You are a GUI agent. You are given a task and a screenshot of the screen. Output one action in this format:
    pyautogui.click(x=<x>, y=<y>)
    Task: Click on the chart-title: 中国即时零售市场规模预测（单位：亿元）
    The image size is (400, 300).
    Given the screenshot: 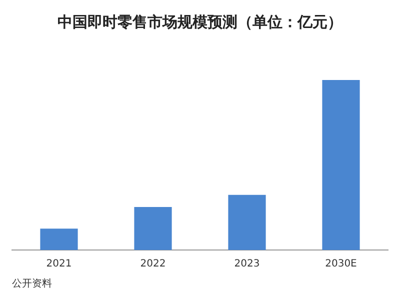 What is the action you would take?
    pyautogui.click(x=200, y=21)
    